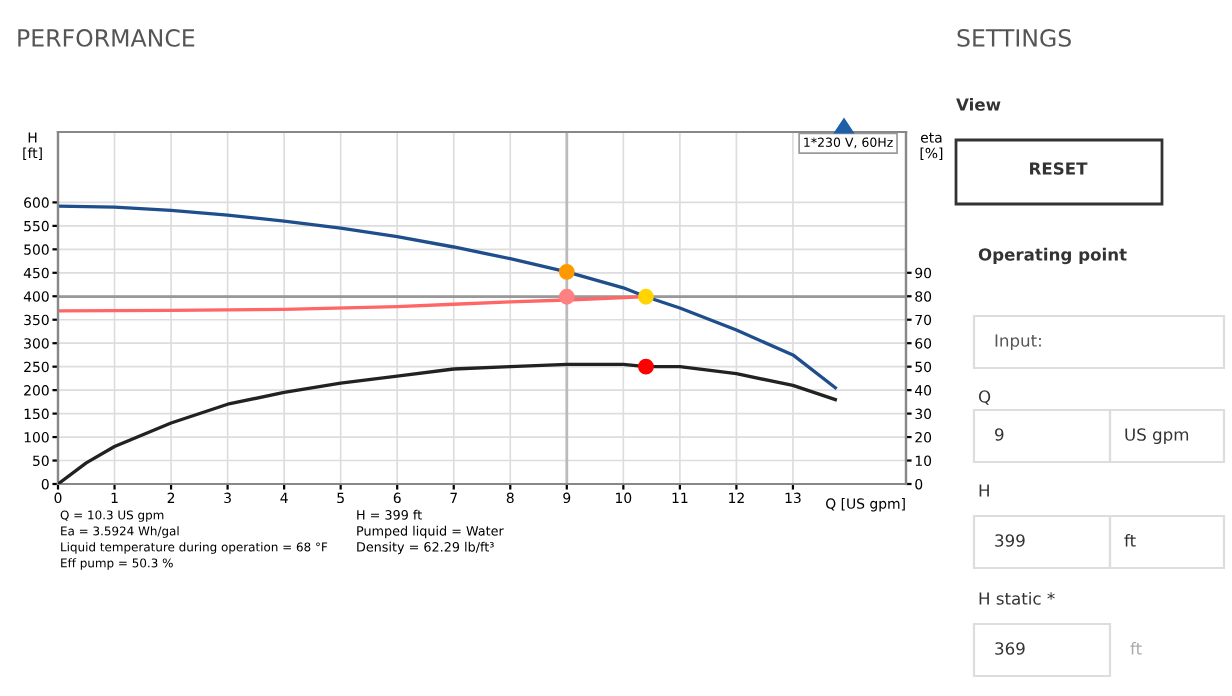 Image resolution: width=1232 pixels, height=696 pixels. Describe the element at coordinates (984, 490) in the screenshot. I see `text: H` at that location.